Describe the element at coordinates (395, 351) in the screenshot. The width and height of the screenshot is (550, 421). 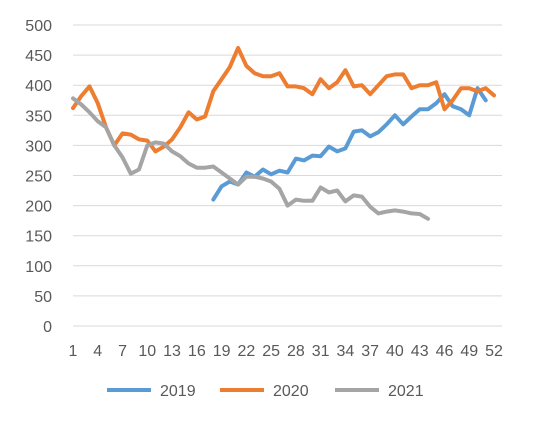
I see `x-tick-label: 40` at that location.